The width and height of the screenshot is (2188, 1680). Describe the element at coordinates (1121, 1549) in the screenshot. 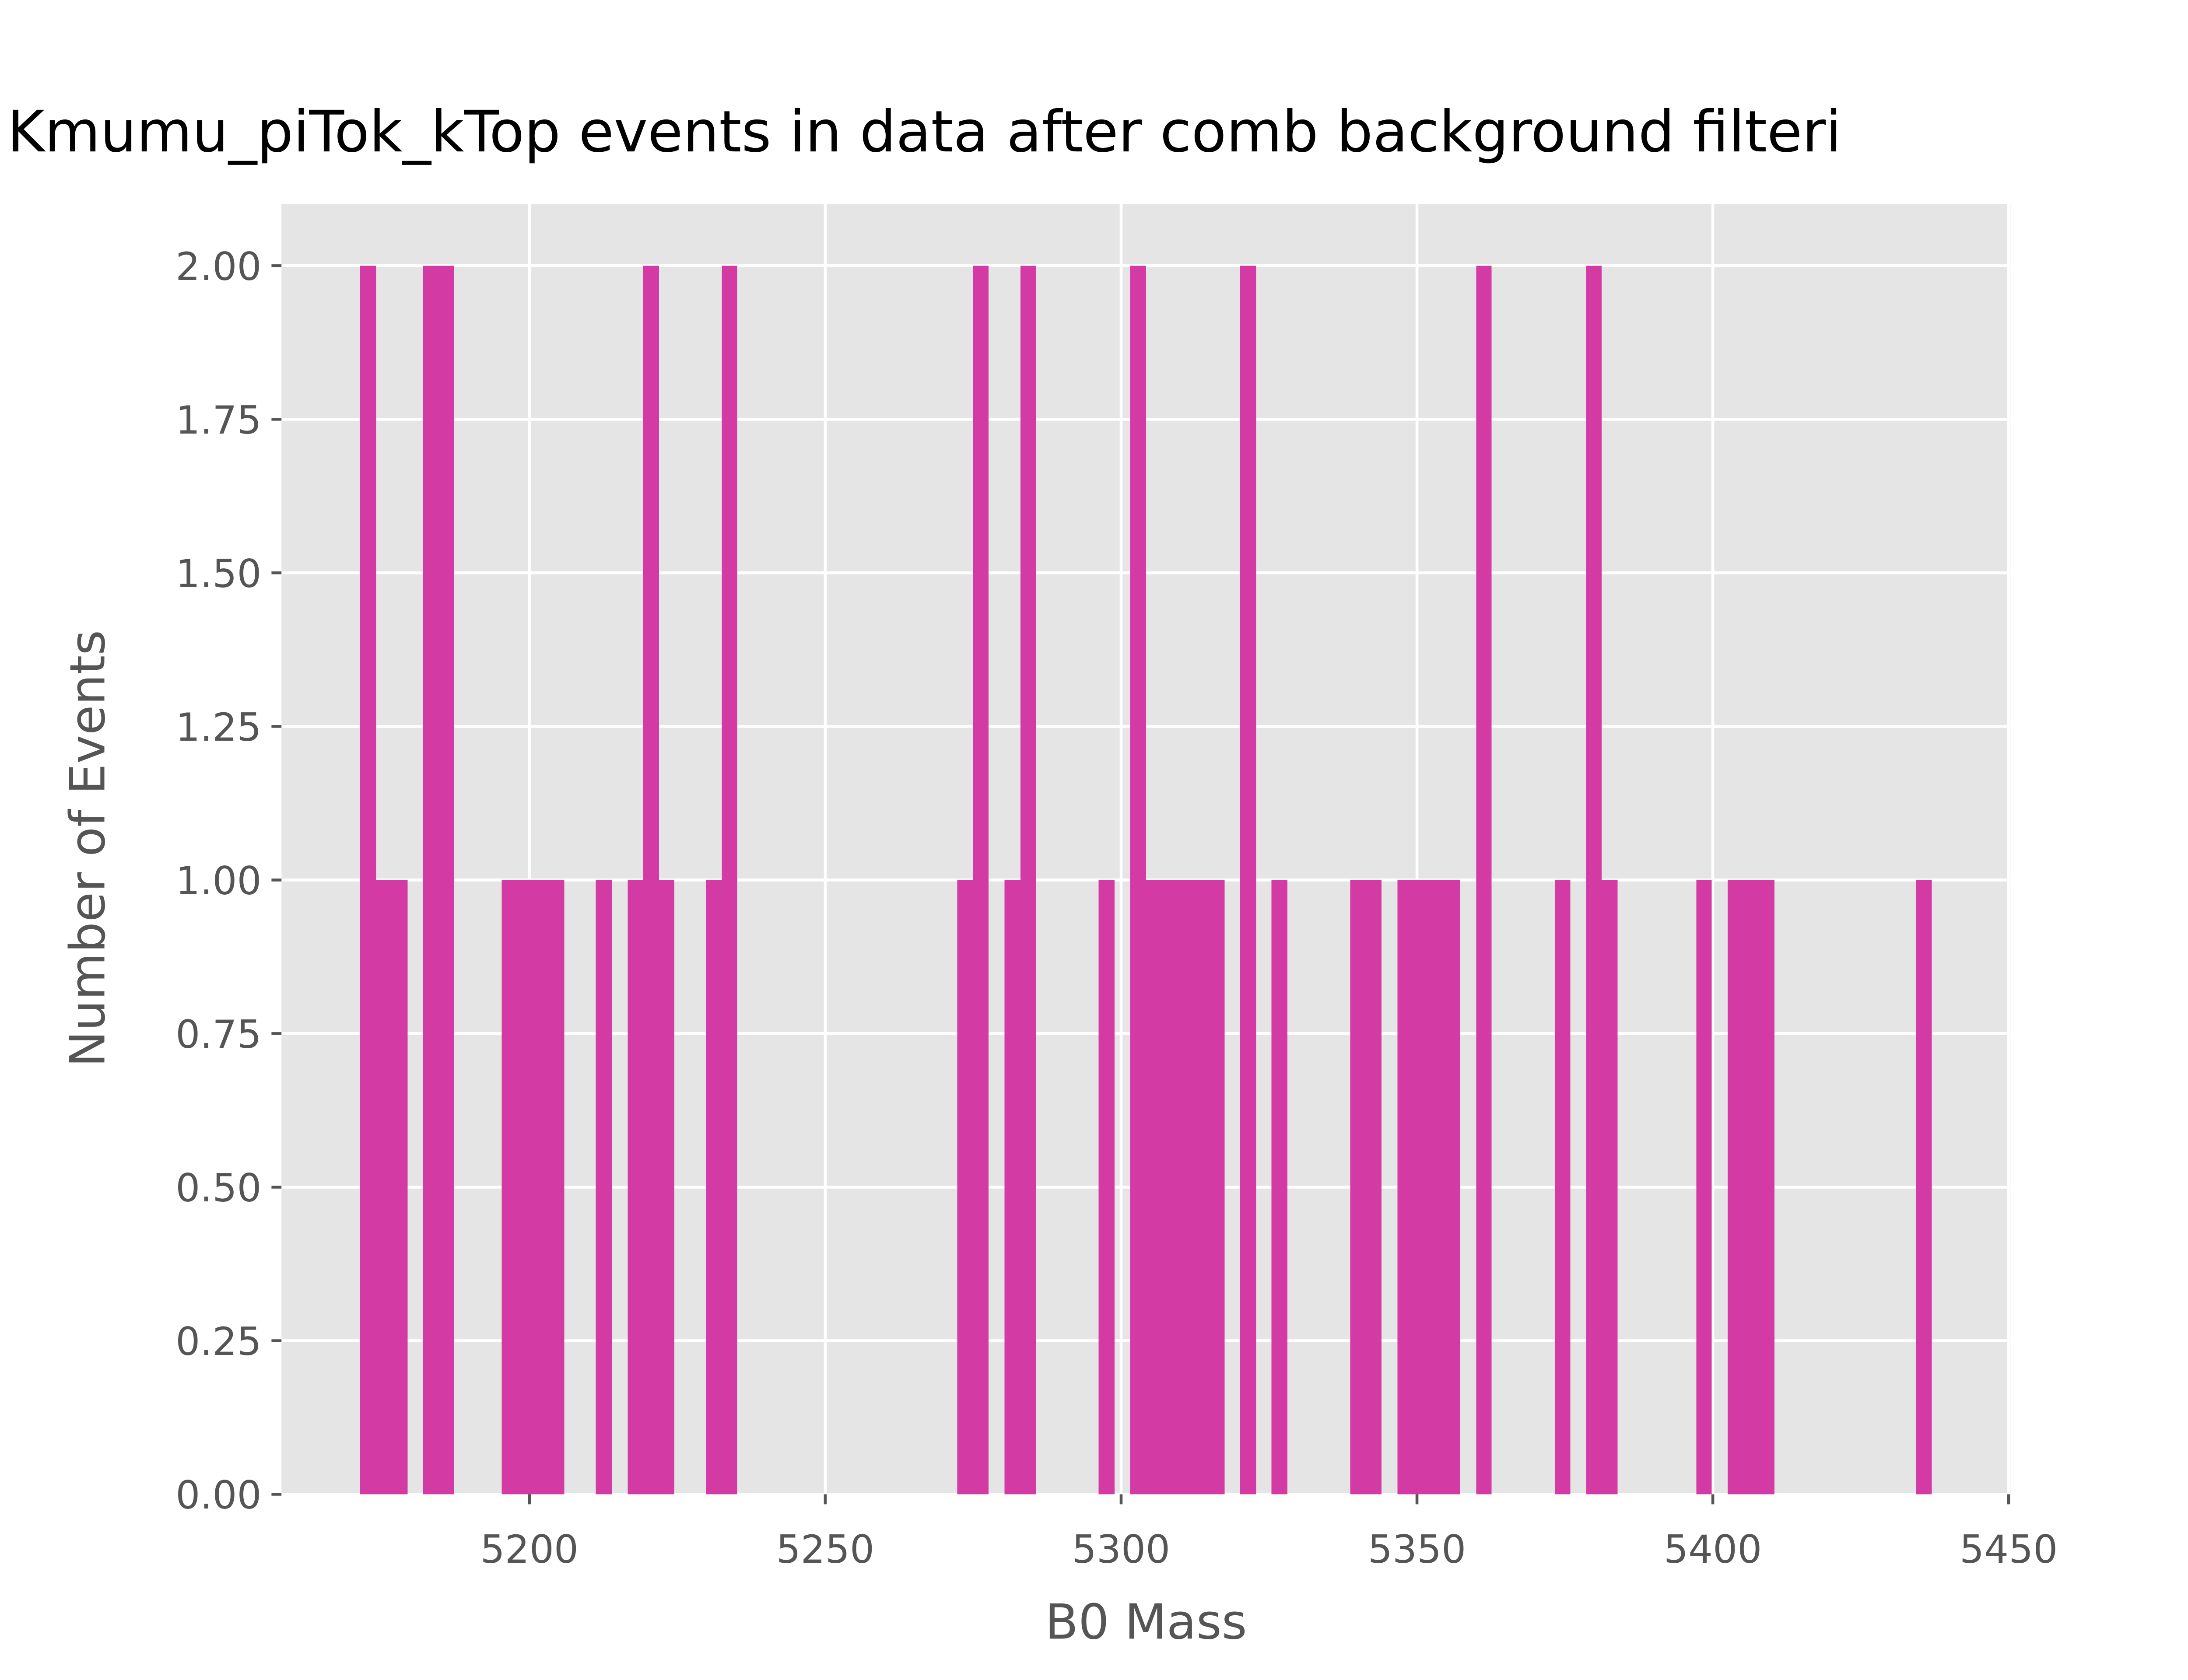

I see `x-tick-label: 5300` at that location.